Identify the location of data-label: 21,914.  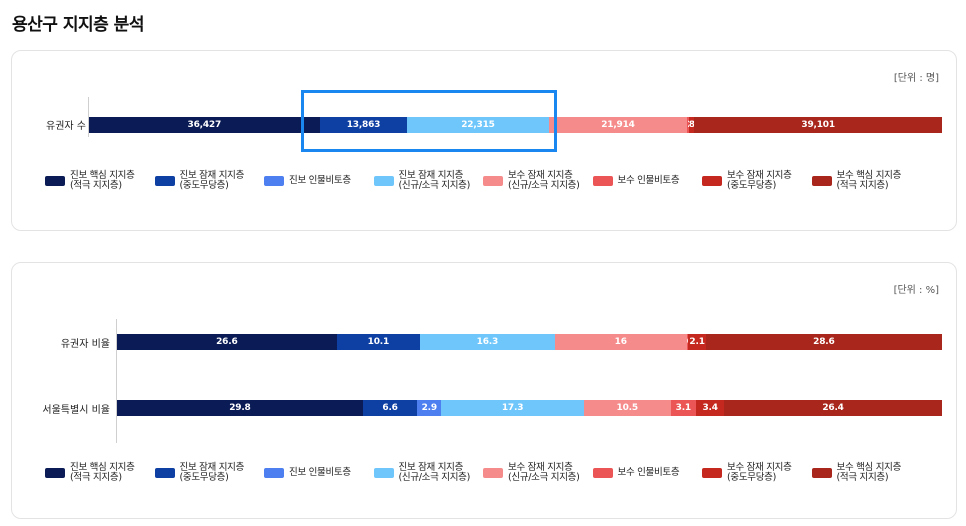
(618, 125).